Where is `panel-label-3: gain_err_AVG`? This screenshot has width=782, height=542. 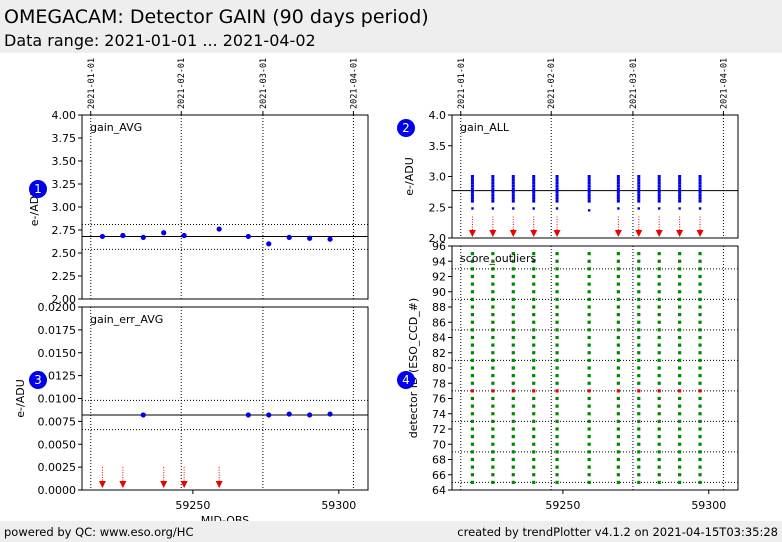
panel-label-3: gain_err_AVG is located at coordinates (126, 319).